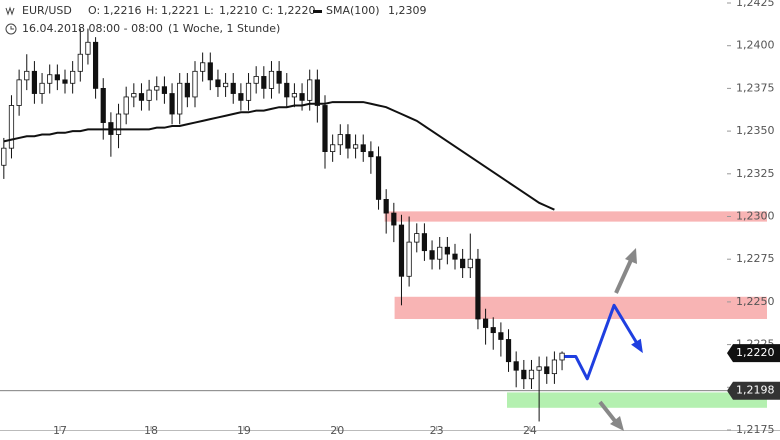  Describe the element at coordinates (60, 430) in the screenshot. I see `x-tick-label: 17` at that location.